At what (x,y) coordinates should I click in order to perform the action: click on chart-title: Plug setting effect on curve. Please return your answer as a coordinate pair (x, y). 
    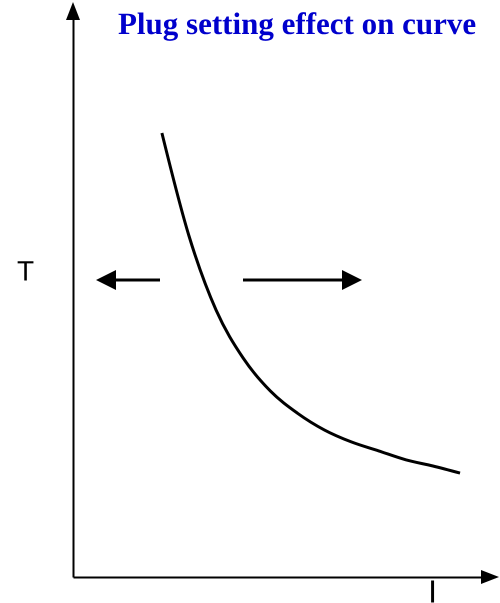
    Looking at the image, I should click on (298, 24).